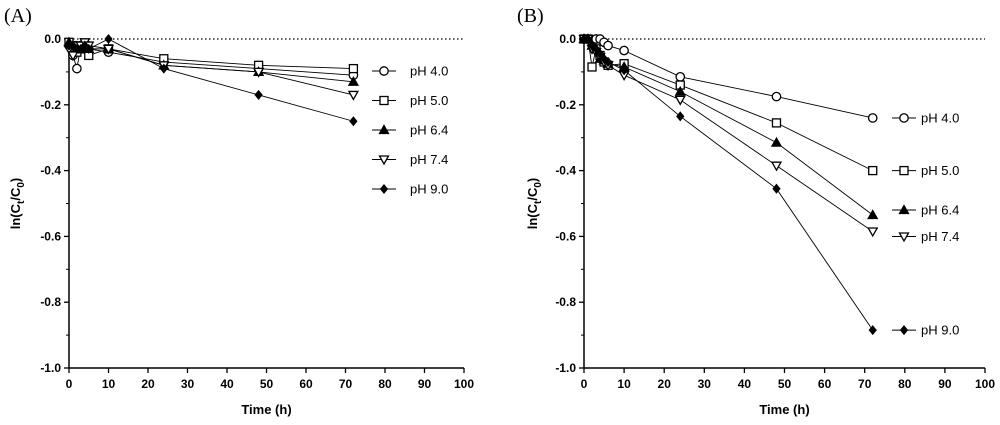 The width and height of the screenshot is (1000, 425). What do you see at coordinates (15, 194) in the screenshot?
I see `y-axis-title-ylabel_mid: /C` at bounding box center [15, 194].